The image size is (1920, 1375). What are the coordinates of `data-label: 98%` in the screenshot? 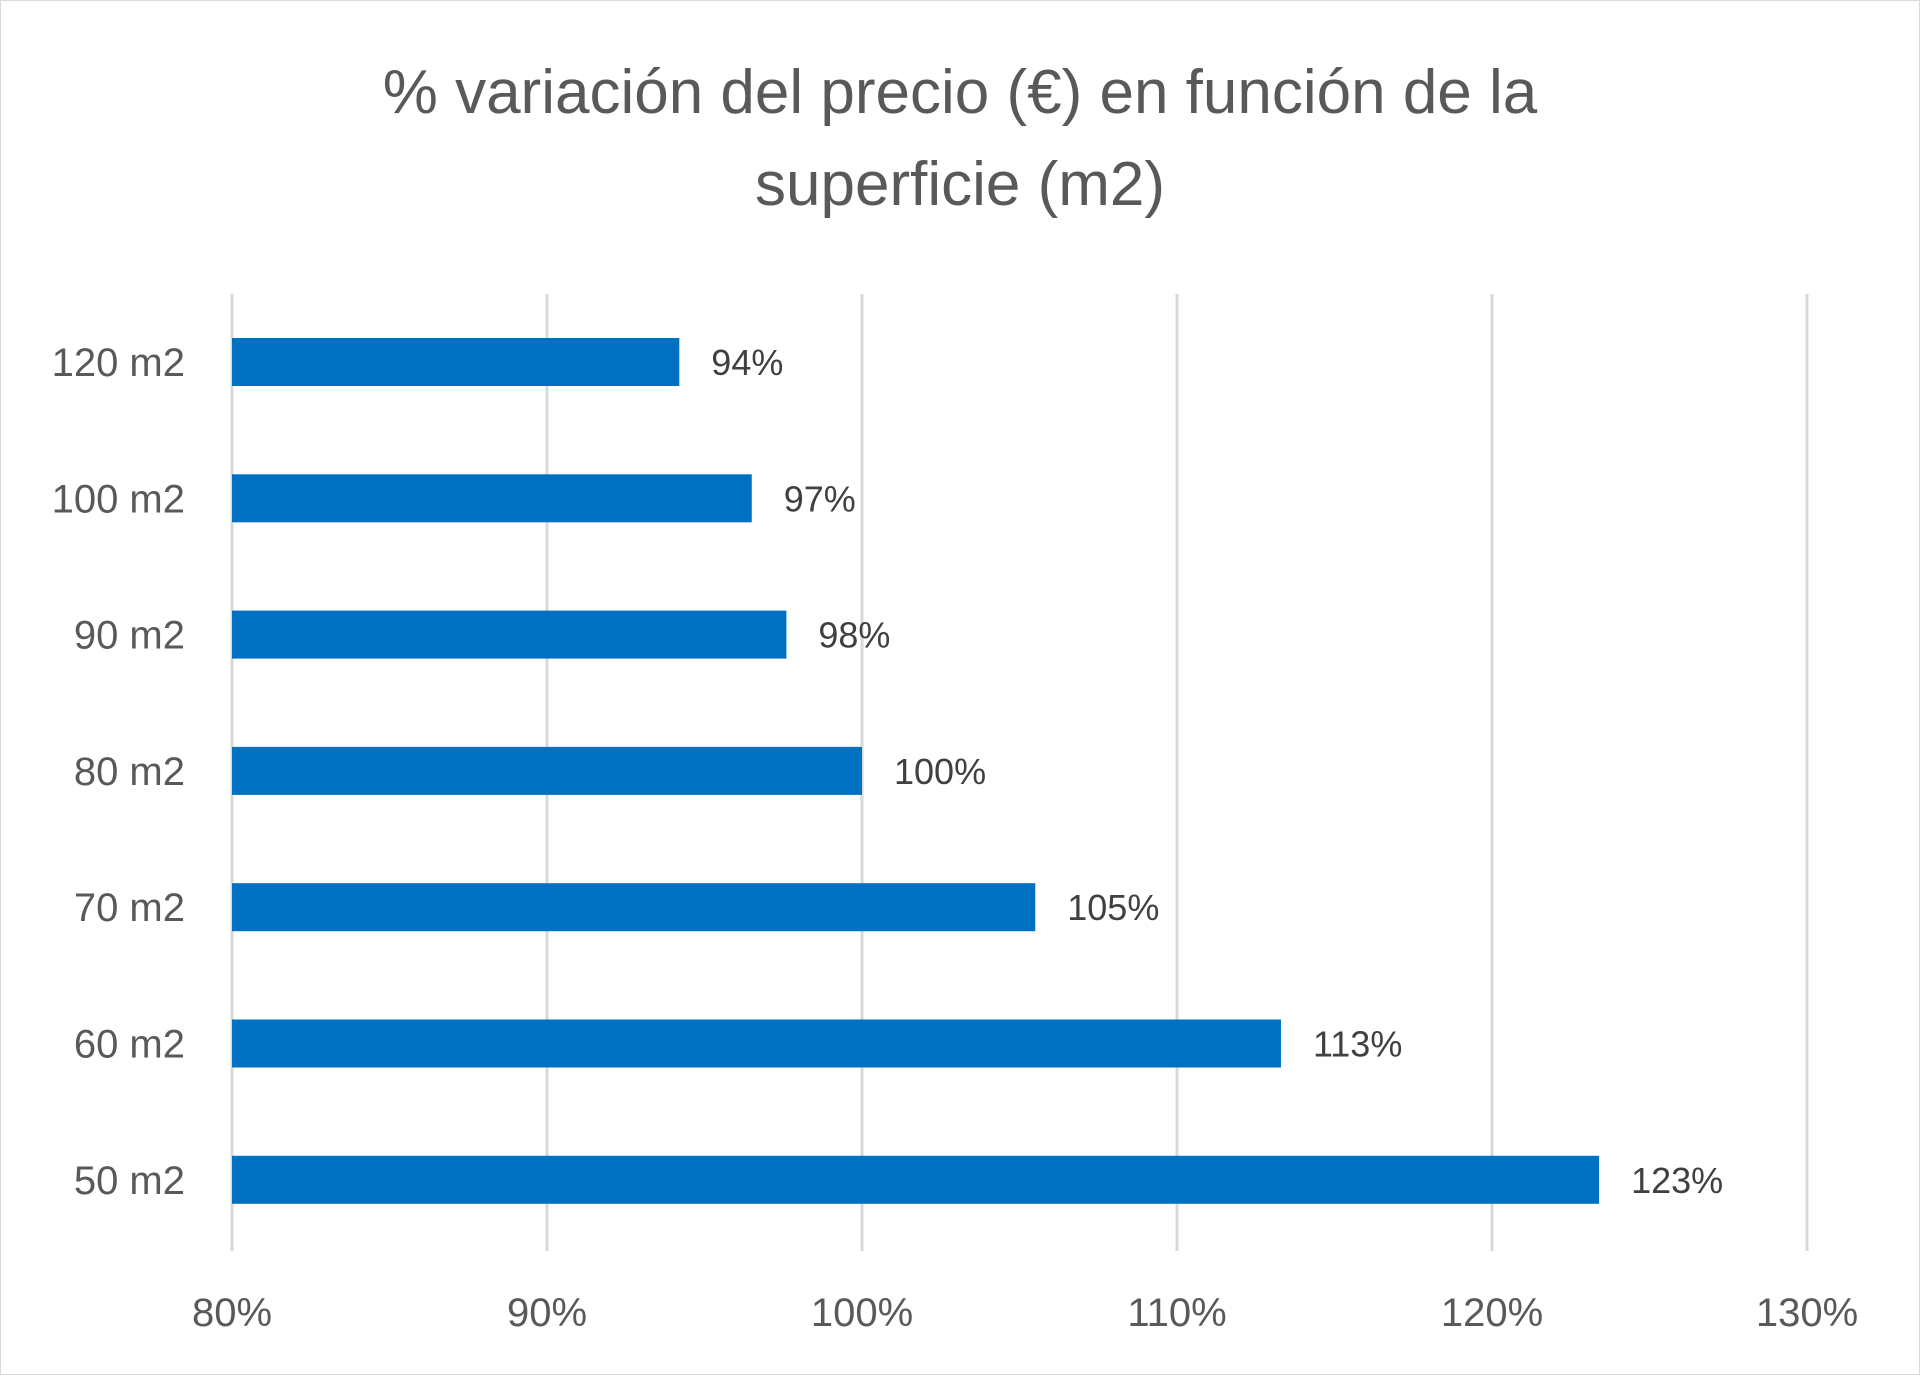 It's located at (854, 635).